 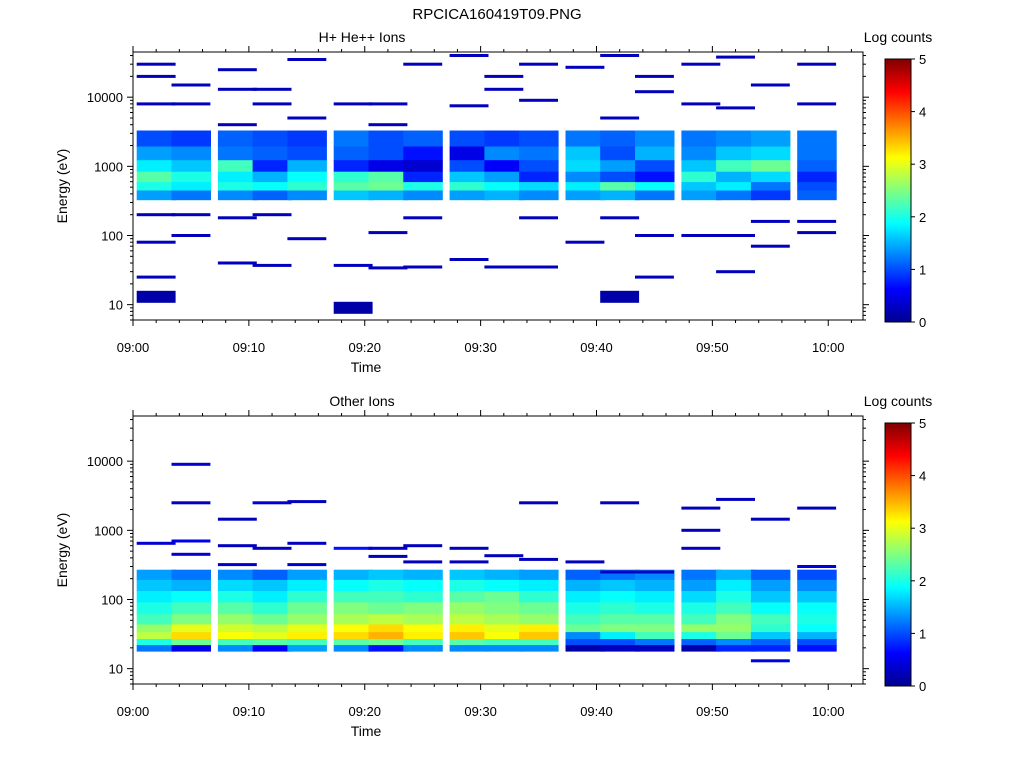 What do you see at coordinates (112, 599) in the screenshot?
I see `y-tick-label: 100` at bounding box center [112, 599].